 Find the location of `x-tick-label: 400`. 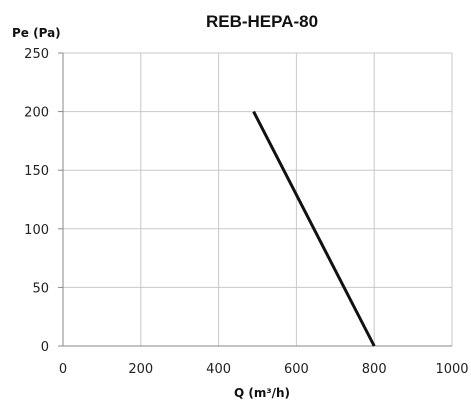

x-tick-label: 400 is located at coordinates (218, 369).